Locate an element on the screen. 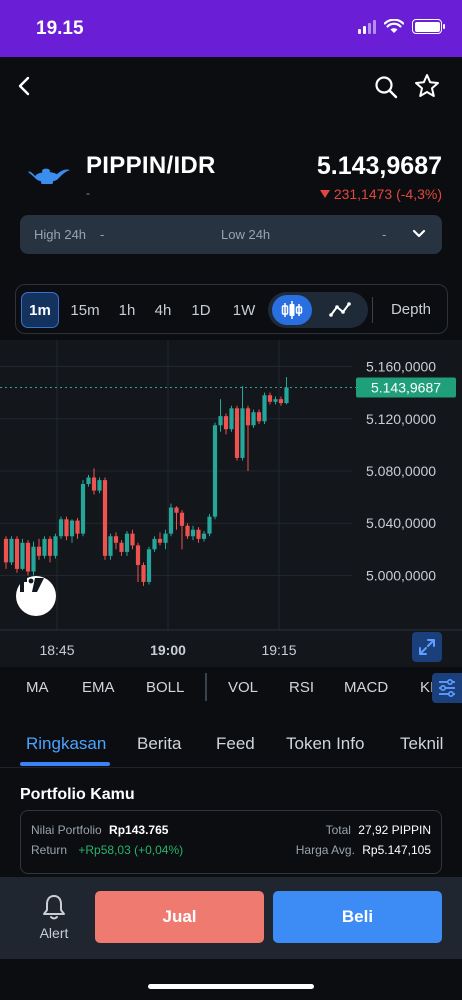  indicator-vol: VOL is located at coordinates (243, 687).